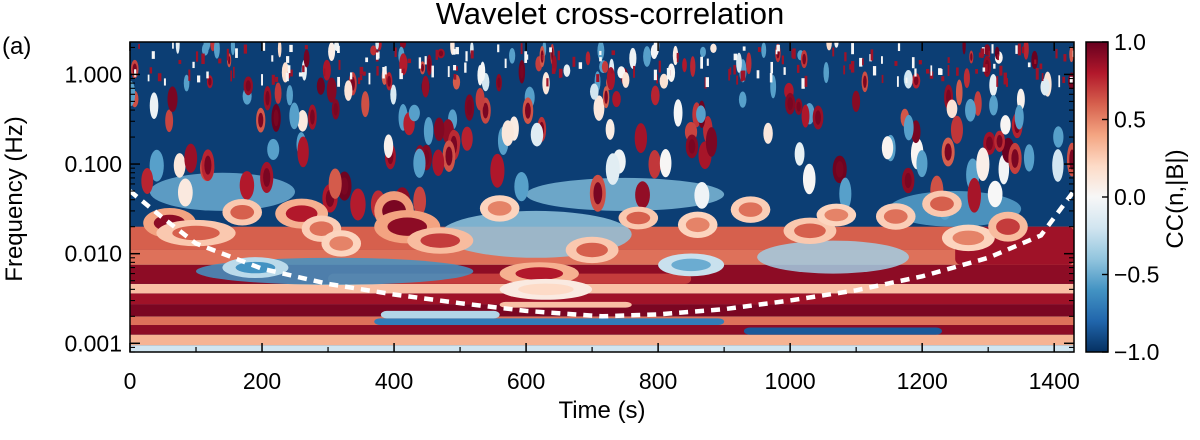 This screenshot has width=1200, height=440. Describe the element at coordinates (601, 410) in the screenshot. I see `x-axis-label: Time (s)` at that location.